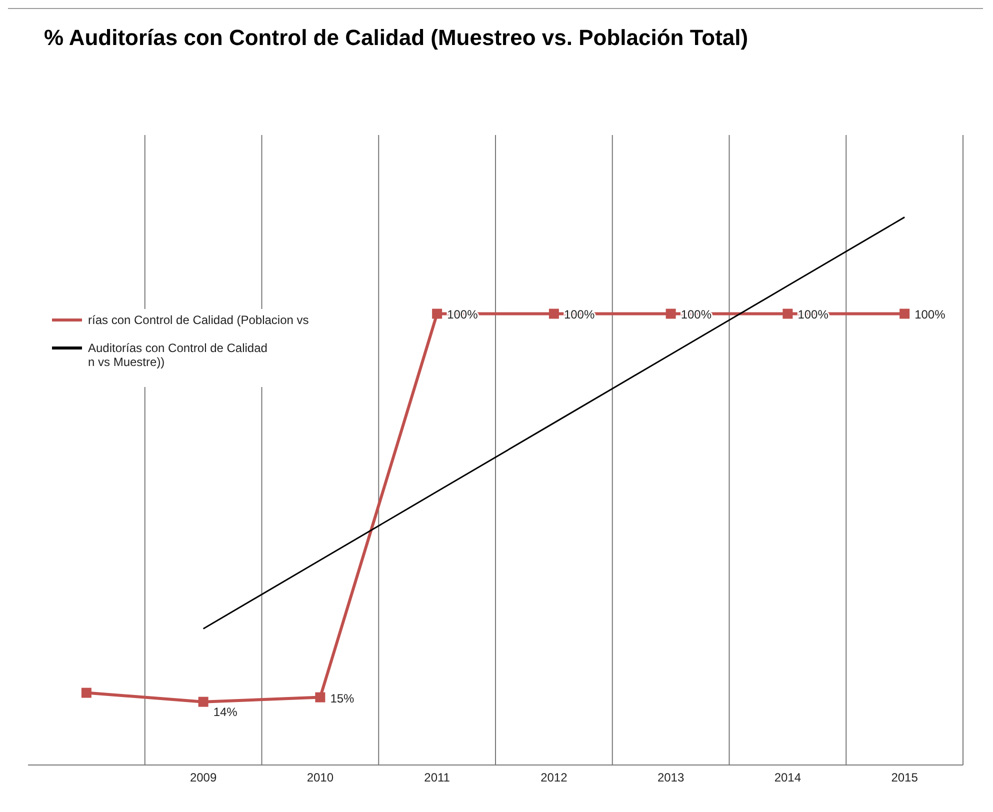 Image resolution: width=993 pixels, height=812 pixels. I want to click on chart-title: % Auditorías con Control de Calidad (Muestreo vs. Población Total), so click(396, 38).